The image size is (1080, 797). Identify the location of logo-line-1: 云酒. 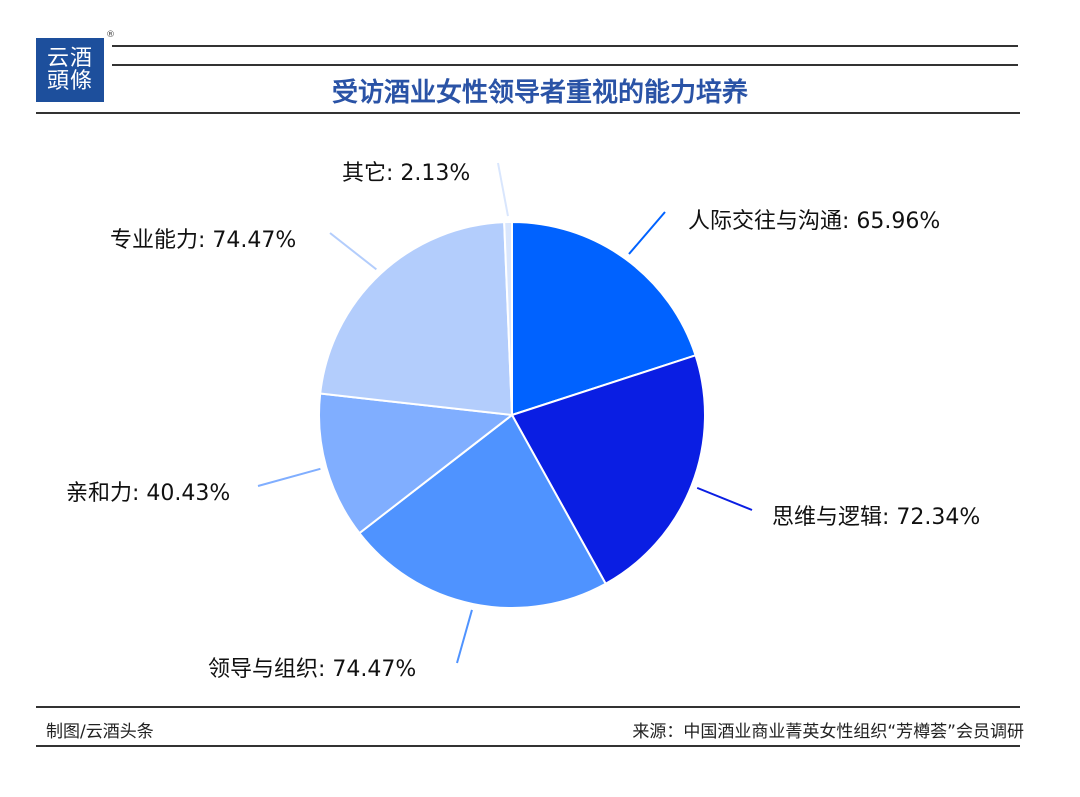
(69, 58).